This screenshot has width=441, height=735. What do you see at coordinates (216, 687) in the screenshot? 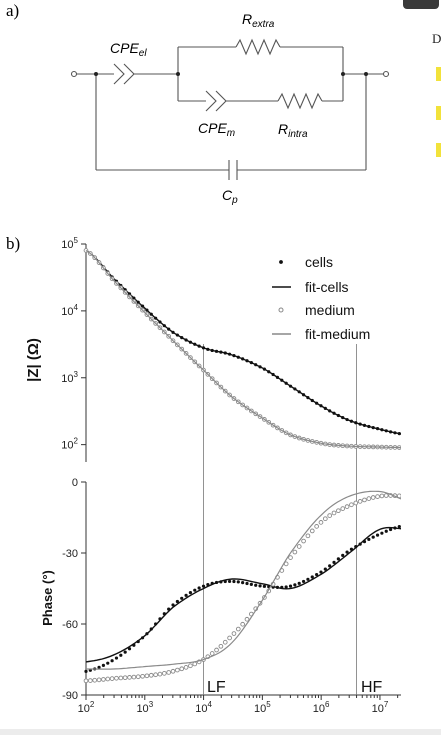
I see `lf-marker-label: LF` at bounding box center [216, 687].